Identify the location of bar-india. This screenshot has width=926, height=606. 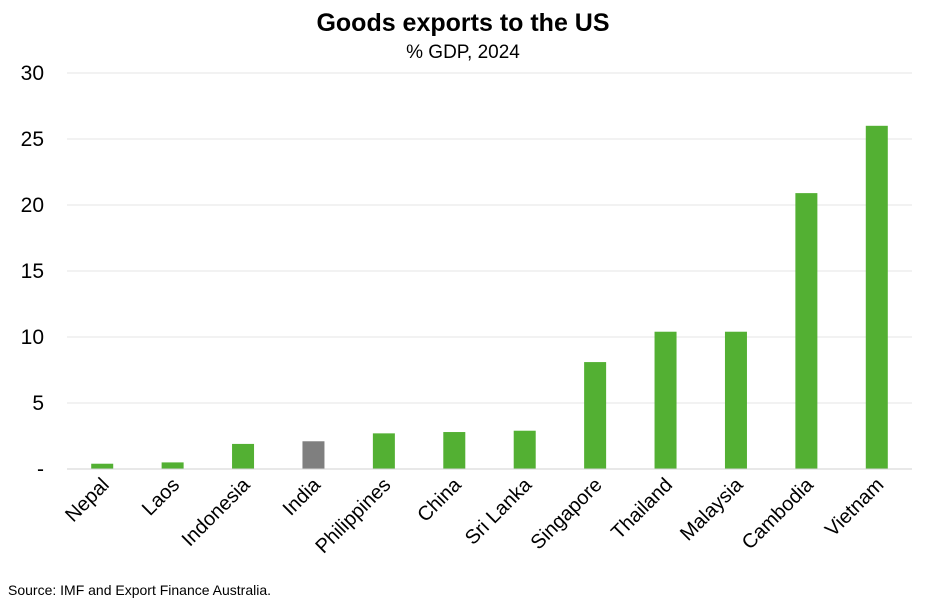
(313, 455).